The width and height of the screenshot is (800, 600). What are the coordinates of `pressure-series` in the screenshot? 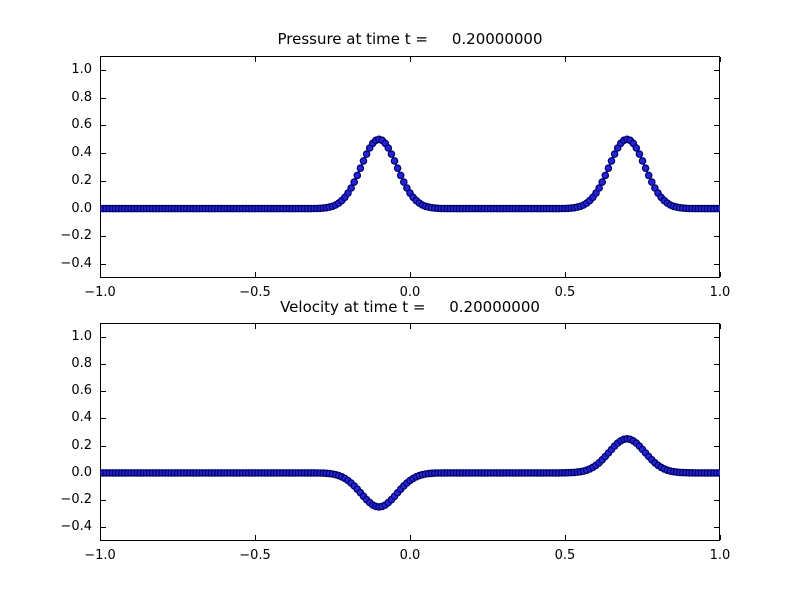 It's located at (410, 174).